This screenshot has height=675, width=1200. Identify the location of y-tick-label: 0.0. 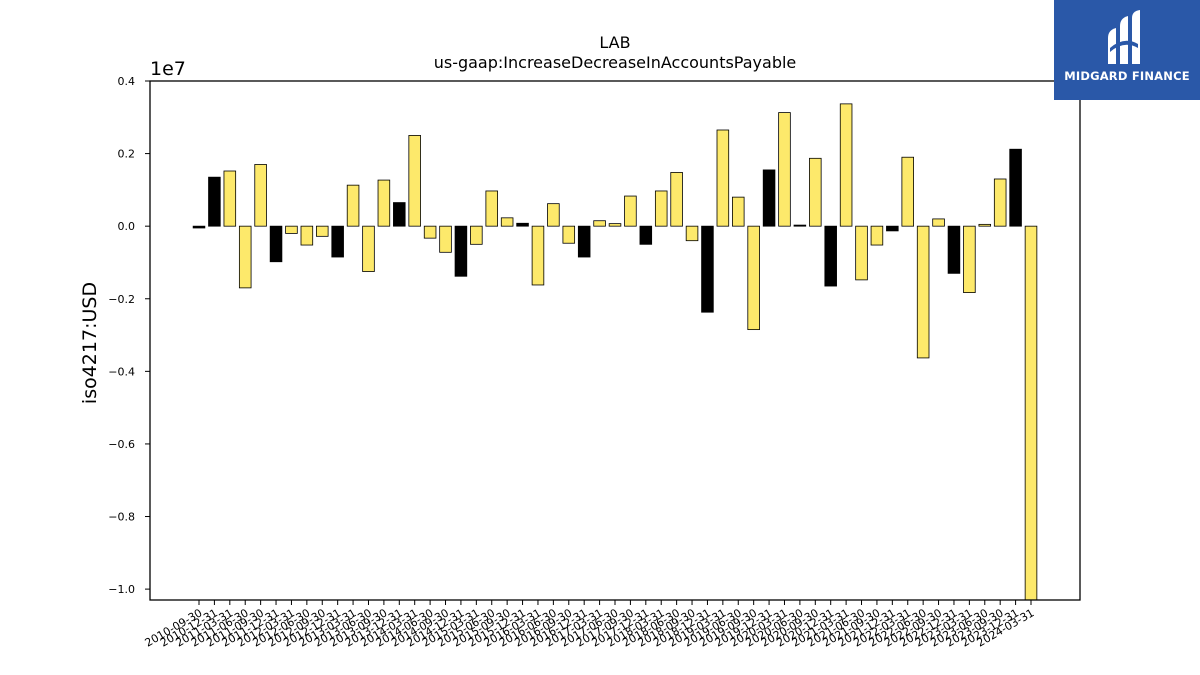
(127, 226).